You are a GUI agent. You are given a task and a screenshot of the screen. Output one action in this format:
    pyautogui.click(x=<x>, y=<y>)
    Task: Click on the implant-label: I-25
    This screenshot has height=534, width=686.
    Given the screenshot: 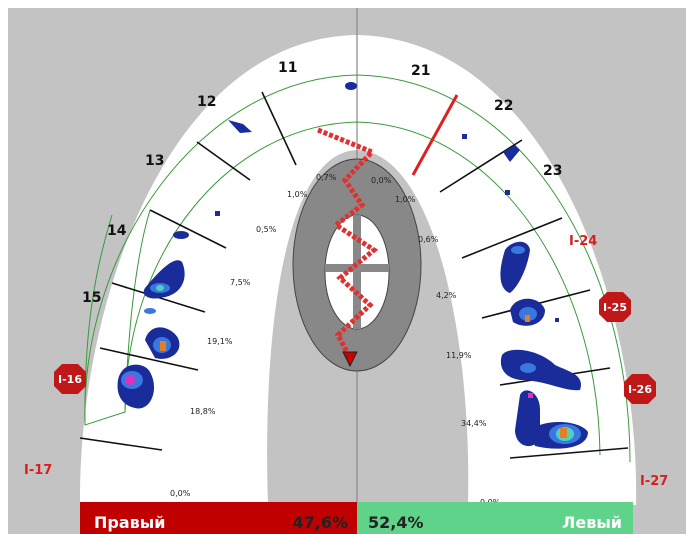 What is the action you would take?
    pyautogui.click(x=615, y=307)
    